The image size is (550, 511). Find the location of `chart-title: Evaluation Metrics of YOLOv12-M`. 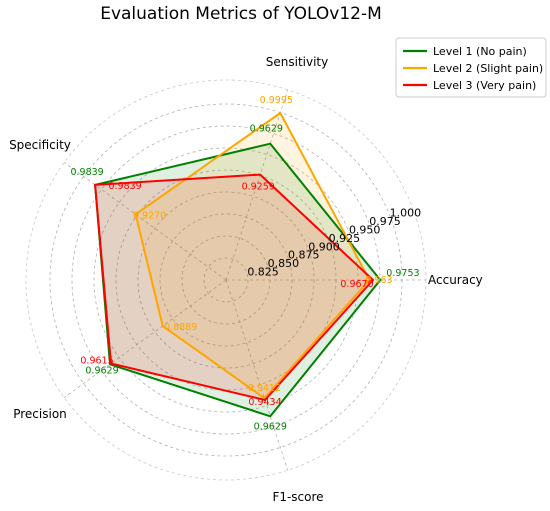

chart-title: Evaluation Metrics of YOLOv12-M is located at coordinates (241, 14).